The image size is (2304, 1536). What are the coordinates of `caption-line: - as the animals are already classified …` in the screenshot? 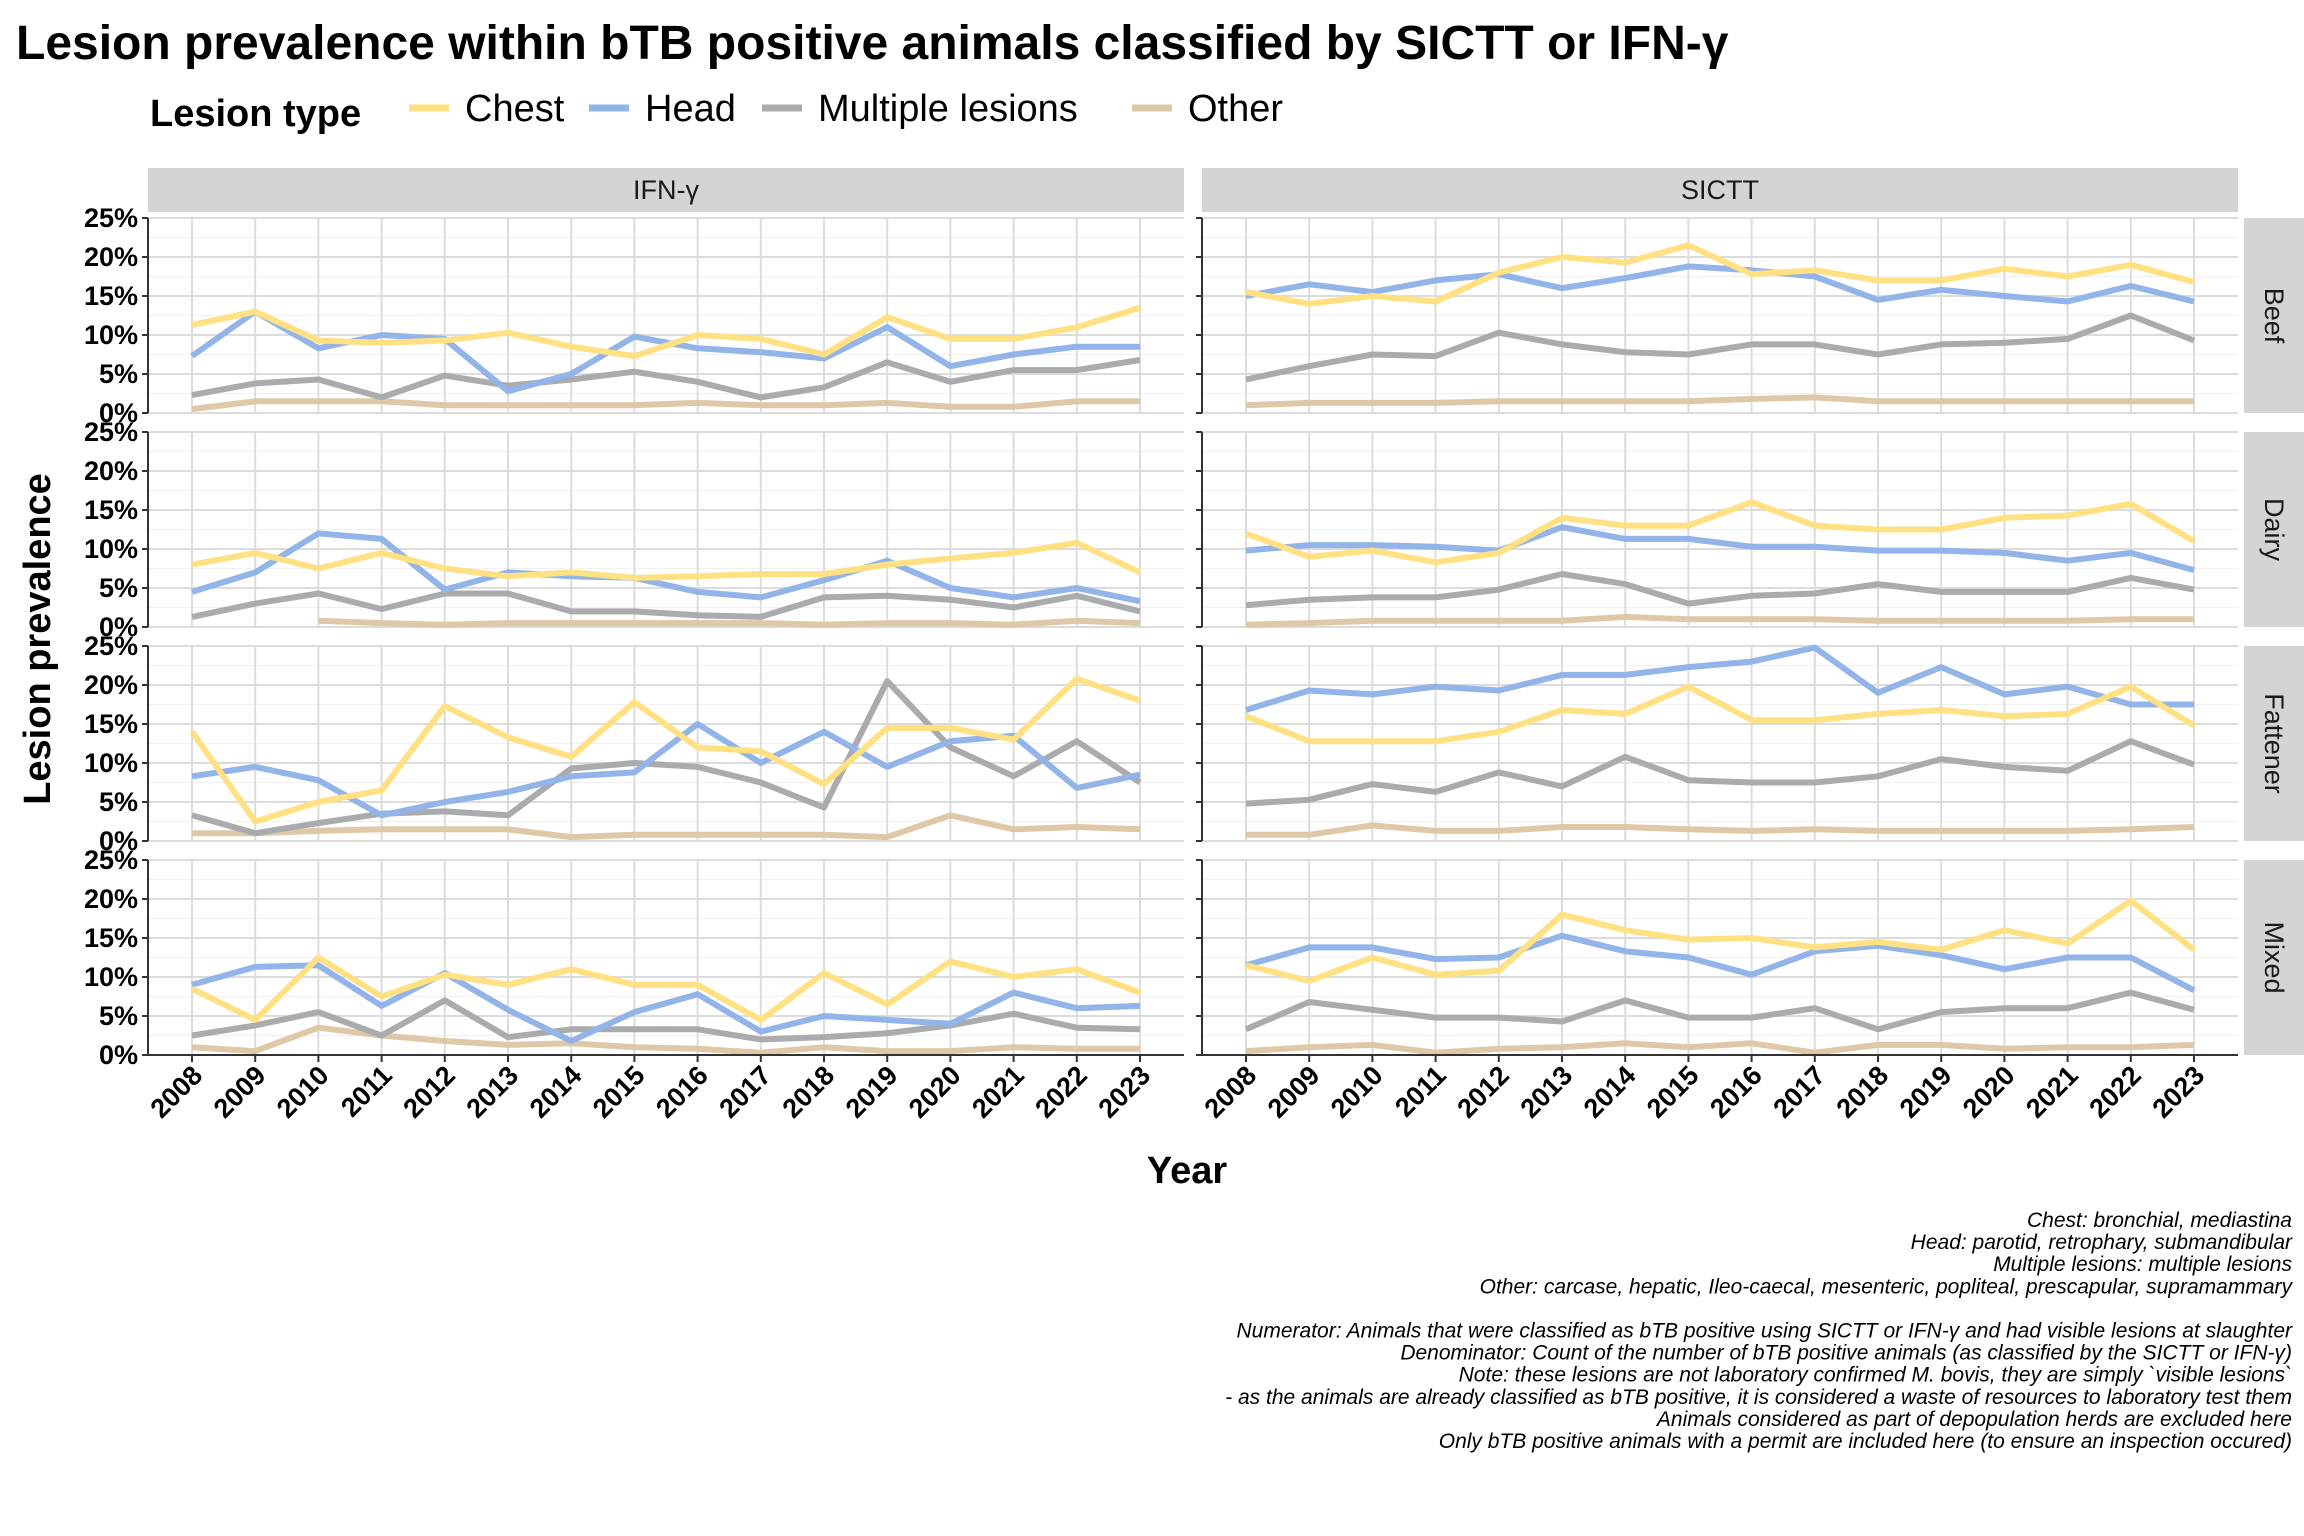 It's located at (1758, 1397).